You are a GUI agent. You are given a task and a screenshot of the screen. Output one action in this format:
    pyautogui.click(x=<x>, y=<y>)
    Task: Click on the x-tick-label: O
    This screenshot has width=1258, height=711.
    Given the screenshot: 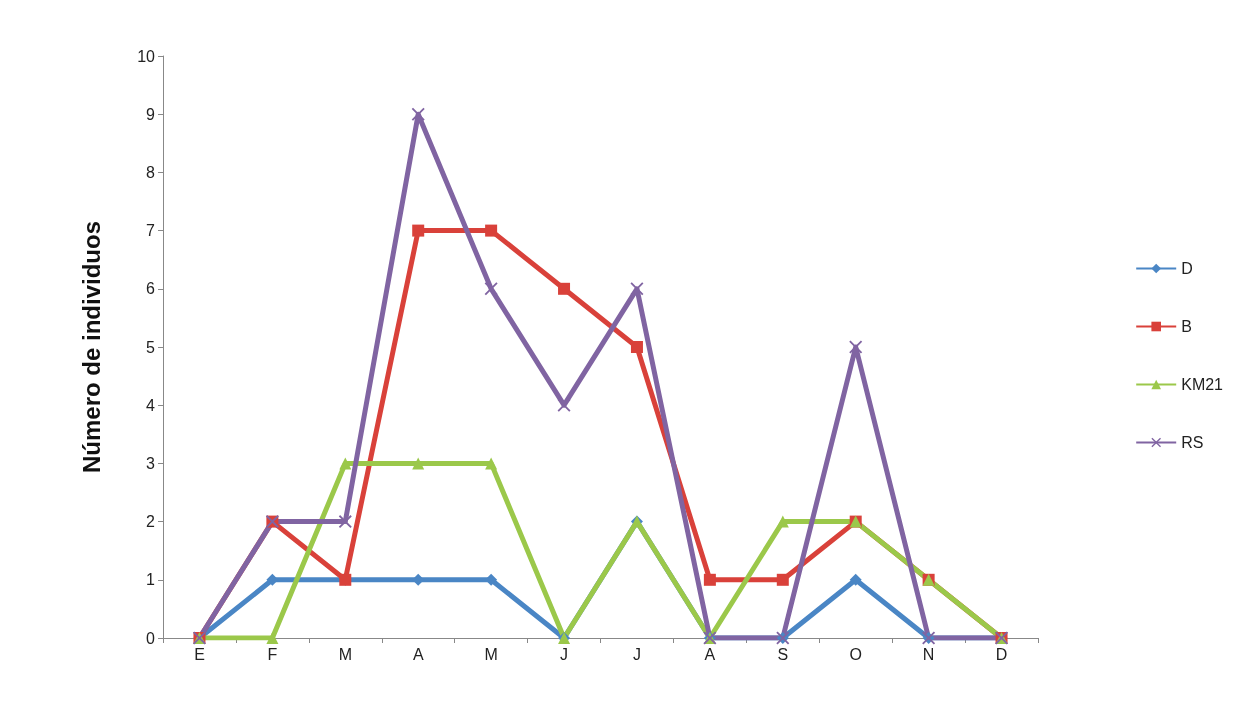 What is the action you would take?
    pyautogui.click(x=855, y=654)
    